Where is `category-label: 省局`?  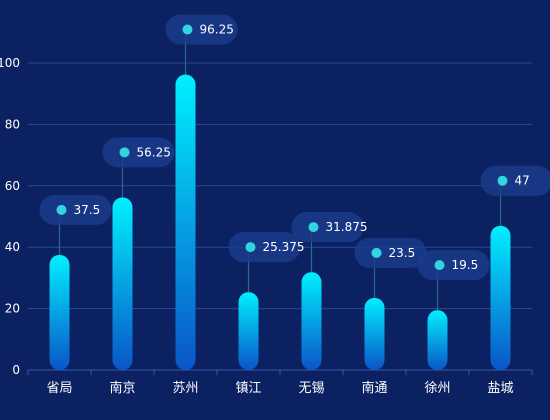 category-label: 省局 is located at coordinates (59, 388).